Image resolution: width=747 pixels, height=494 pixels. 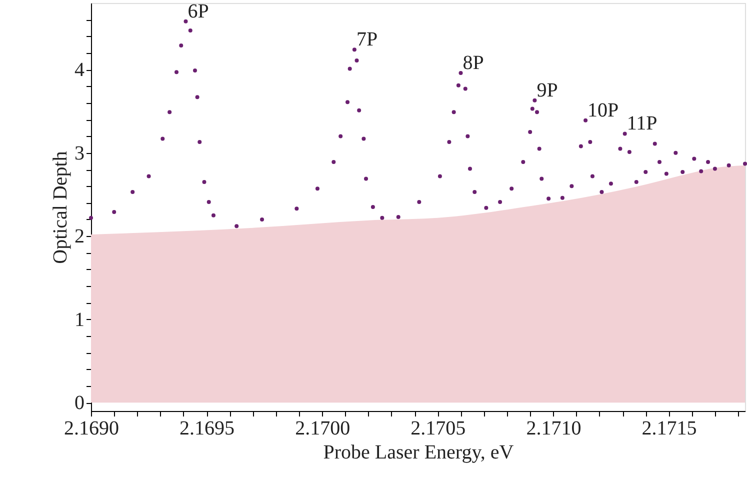 What do you see at coordinates (91, 429) in the screenshot?
I see `x-tick-label: 2.1690` at bounding box center [91, 429].